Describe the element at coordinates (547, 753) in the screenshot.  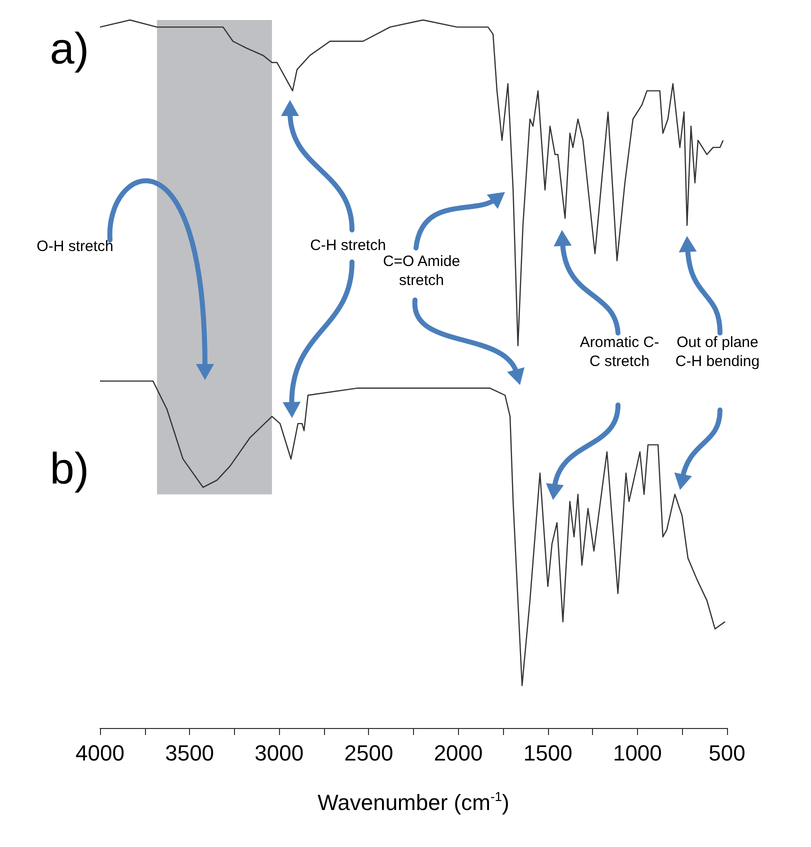
I see `x-tick-label: 1500` at that location.